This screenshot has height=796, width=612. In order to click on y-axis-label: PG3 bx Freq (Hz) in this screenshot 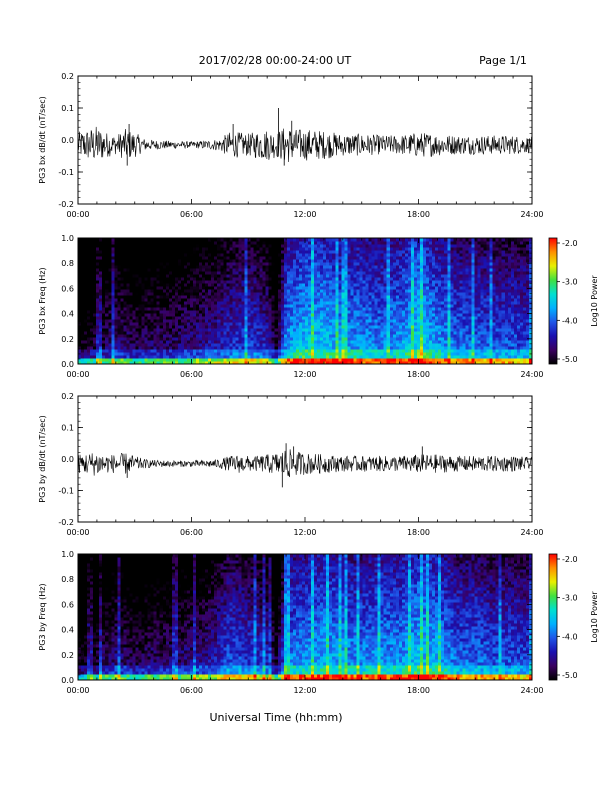, I will do `click(42, 300)`.